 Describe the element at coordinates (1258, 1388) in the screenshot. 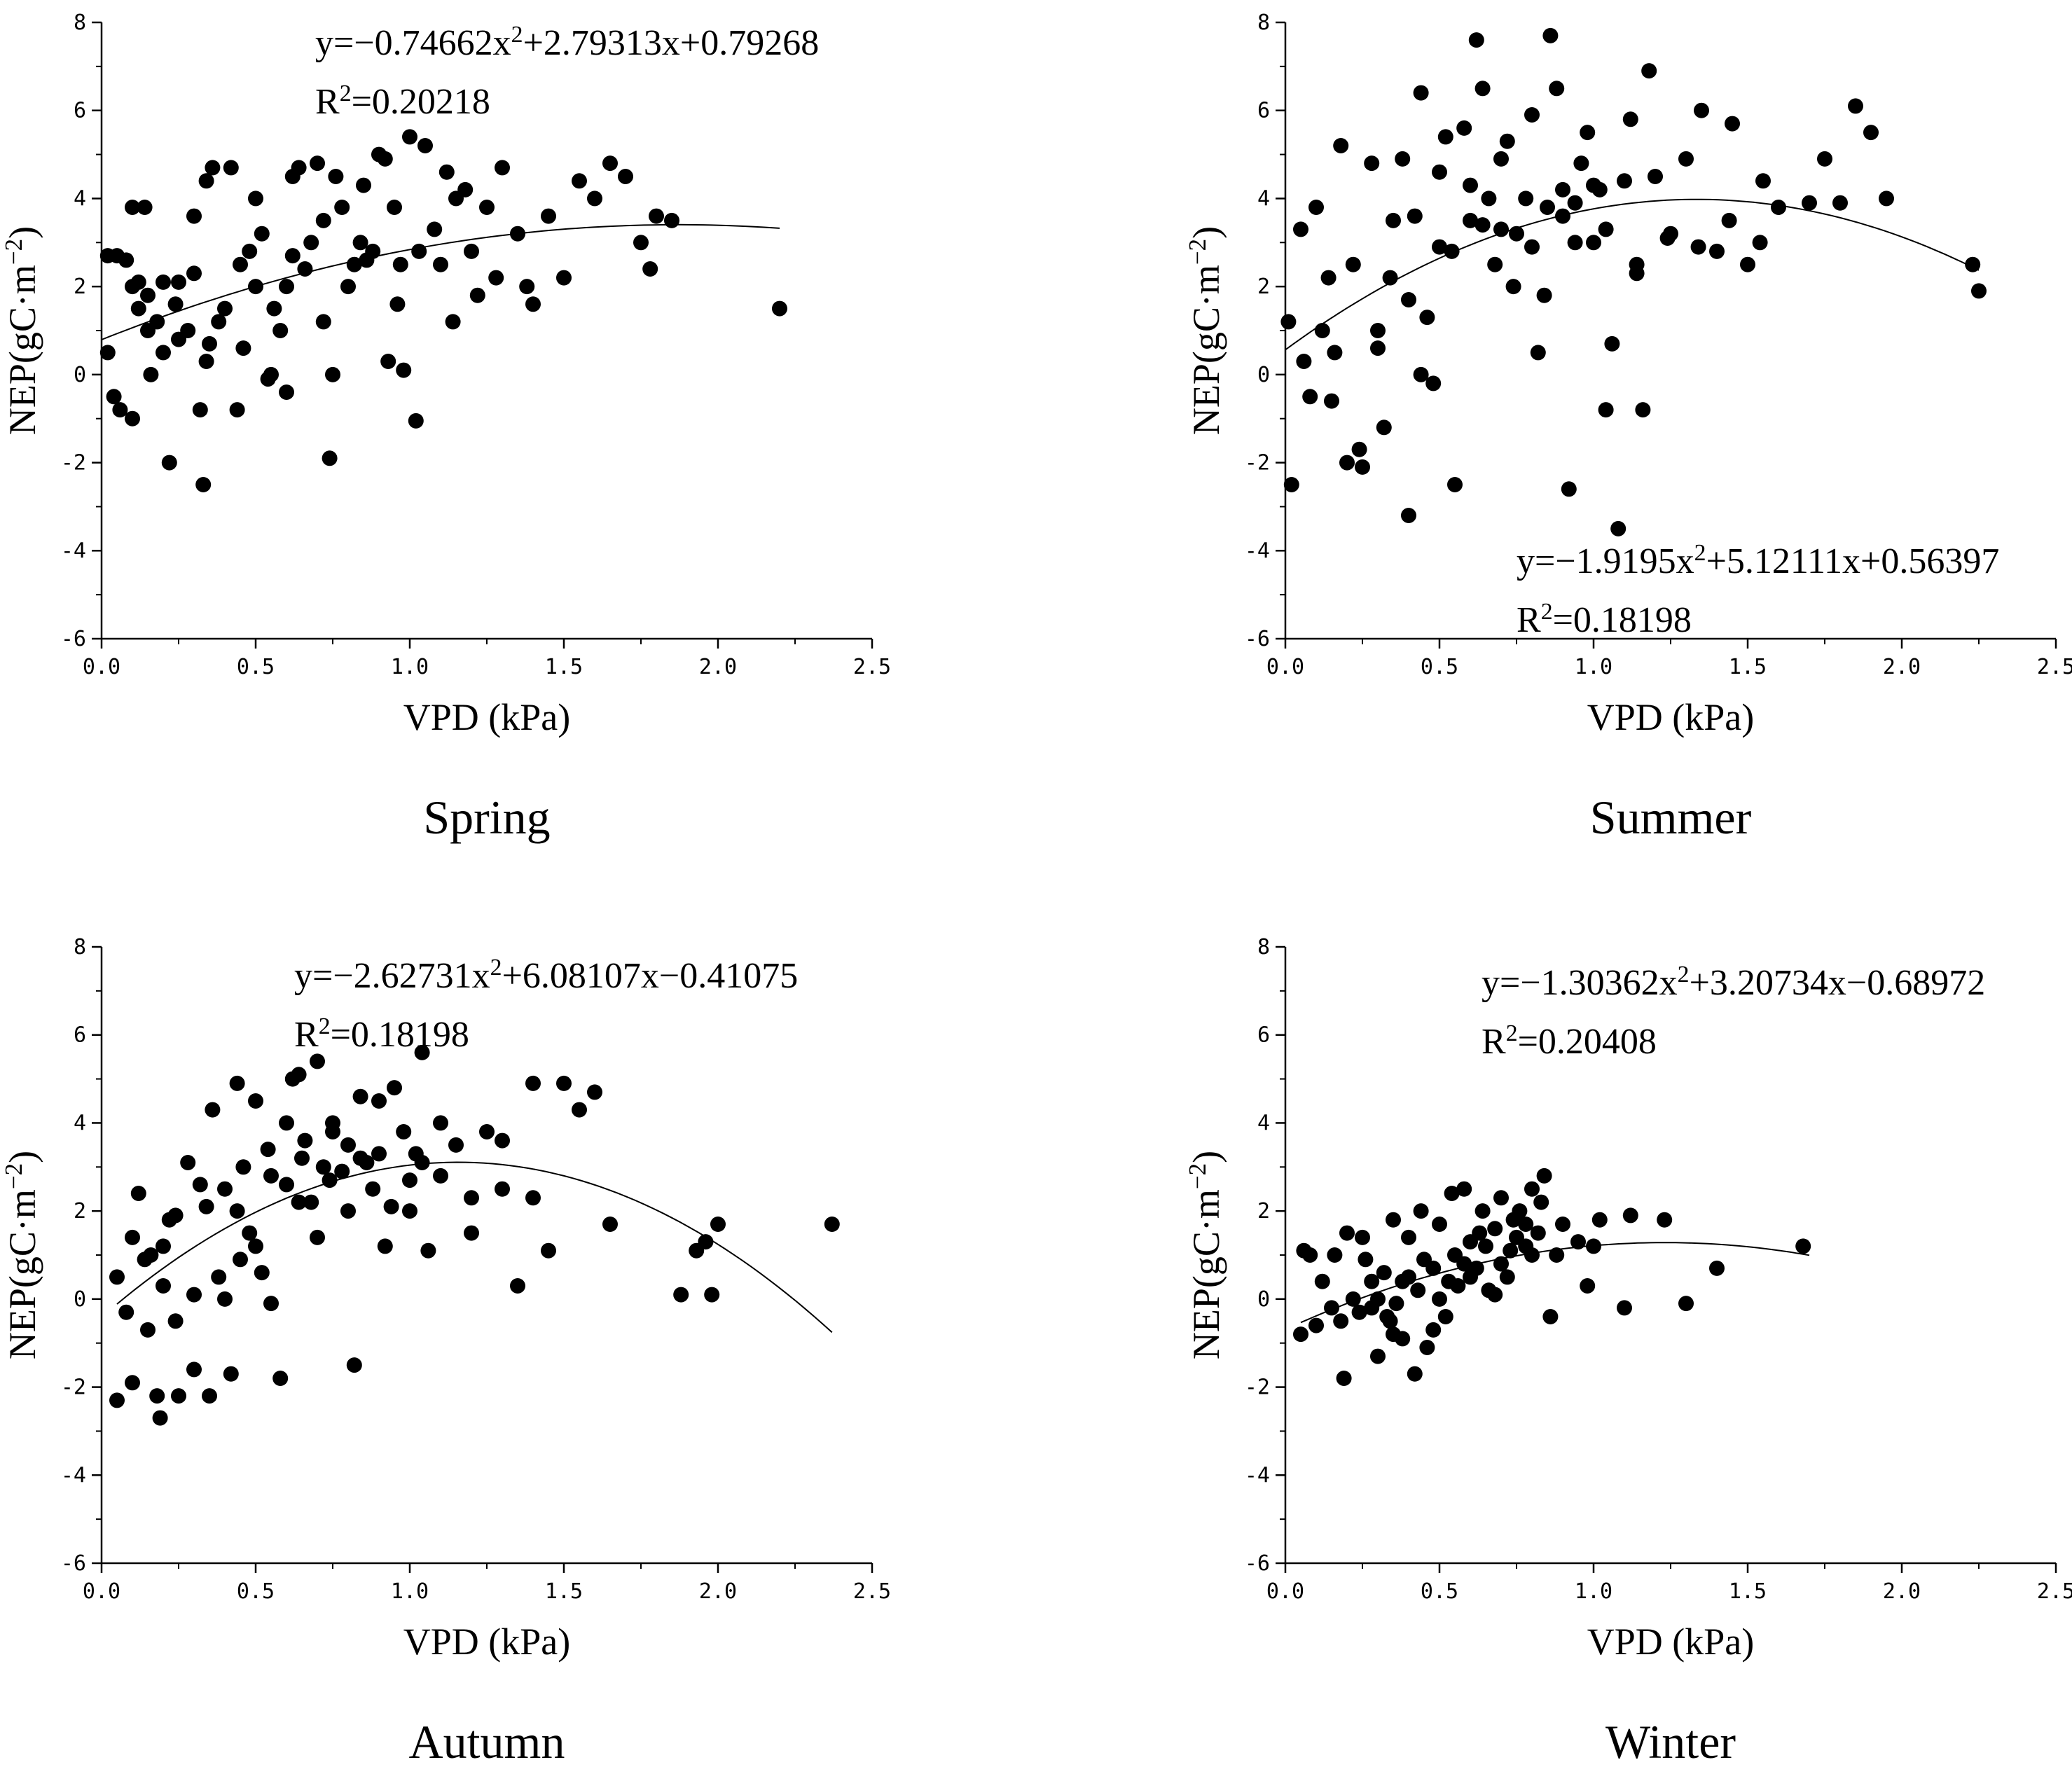

I see `y-tick-label: -2` at that location.